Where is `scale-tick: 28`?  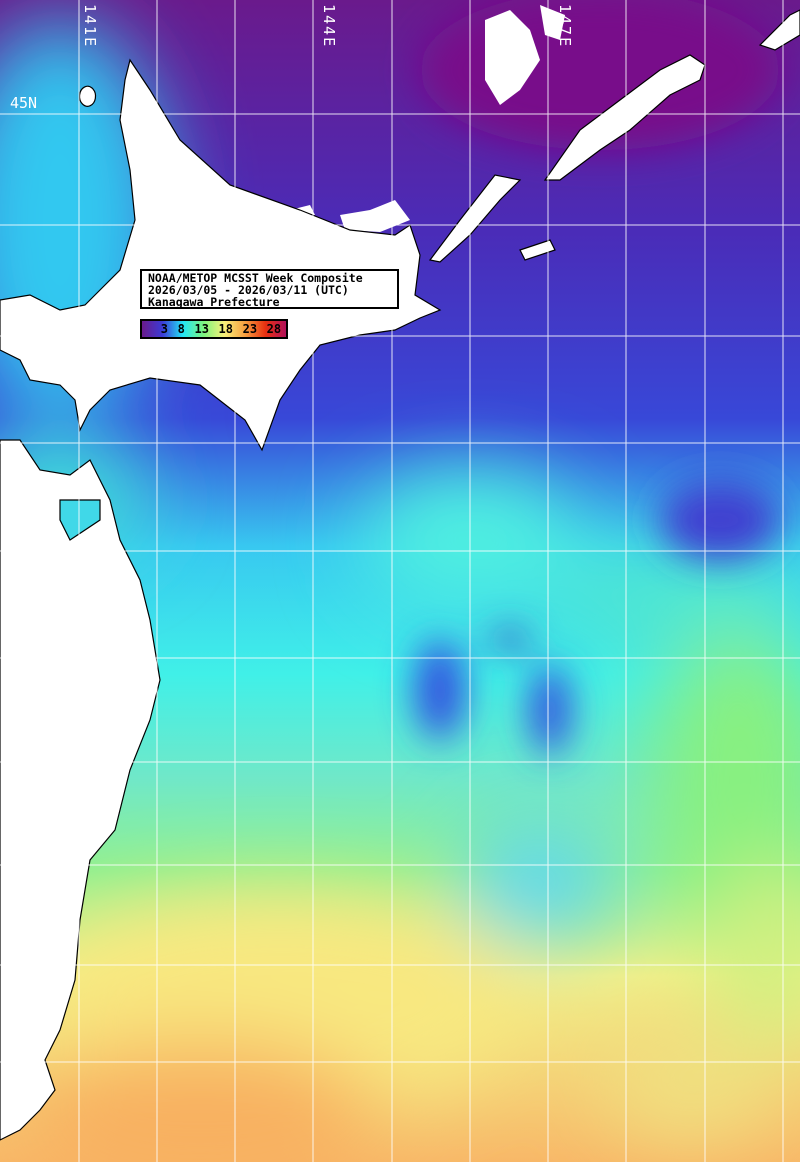 scale-tick: 28 is located at coordinates (274, 329).